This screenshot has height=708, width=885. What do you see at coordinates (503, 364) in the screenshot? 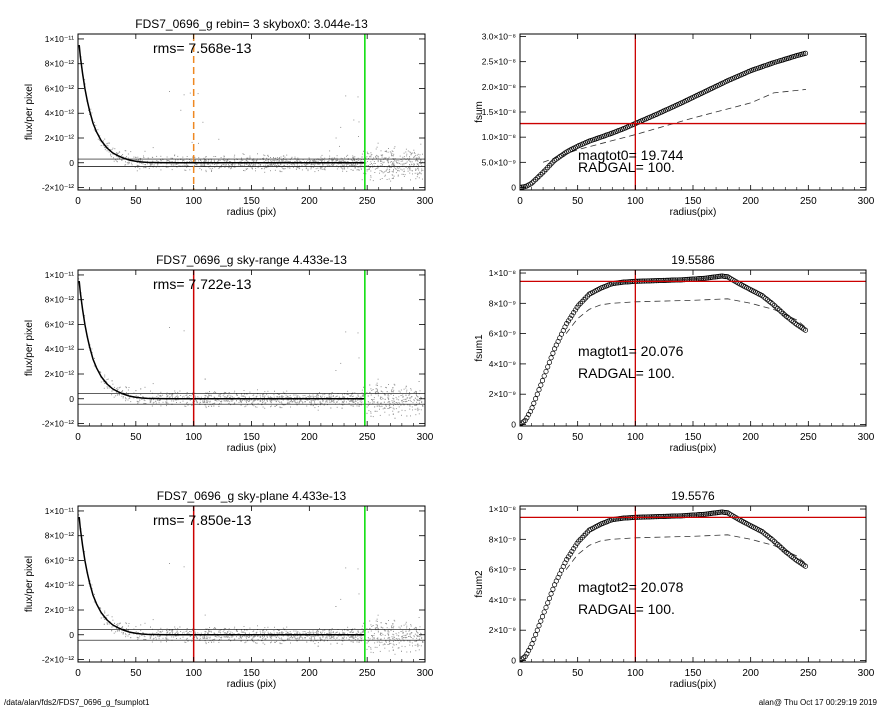
I see `y-tick-label: 4×10⁻⁹` at bounding box center [503, 364].